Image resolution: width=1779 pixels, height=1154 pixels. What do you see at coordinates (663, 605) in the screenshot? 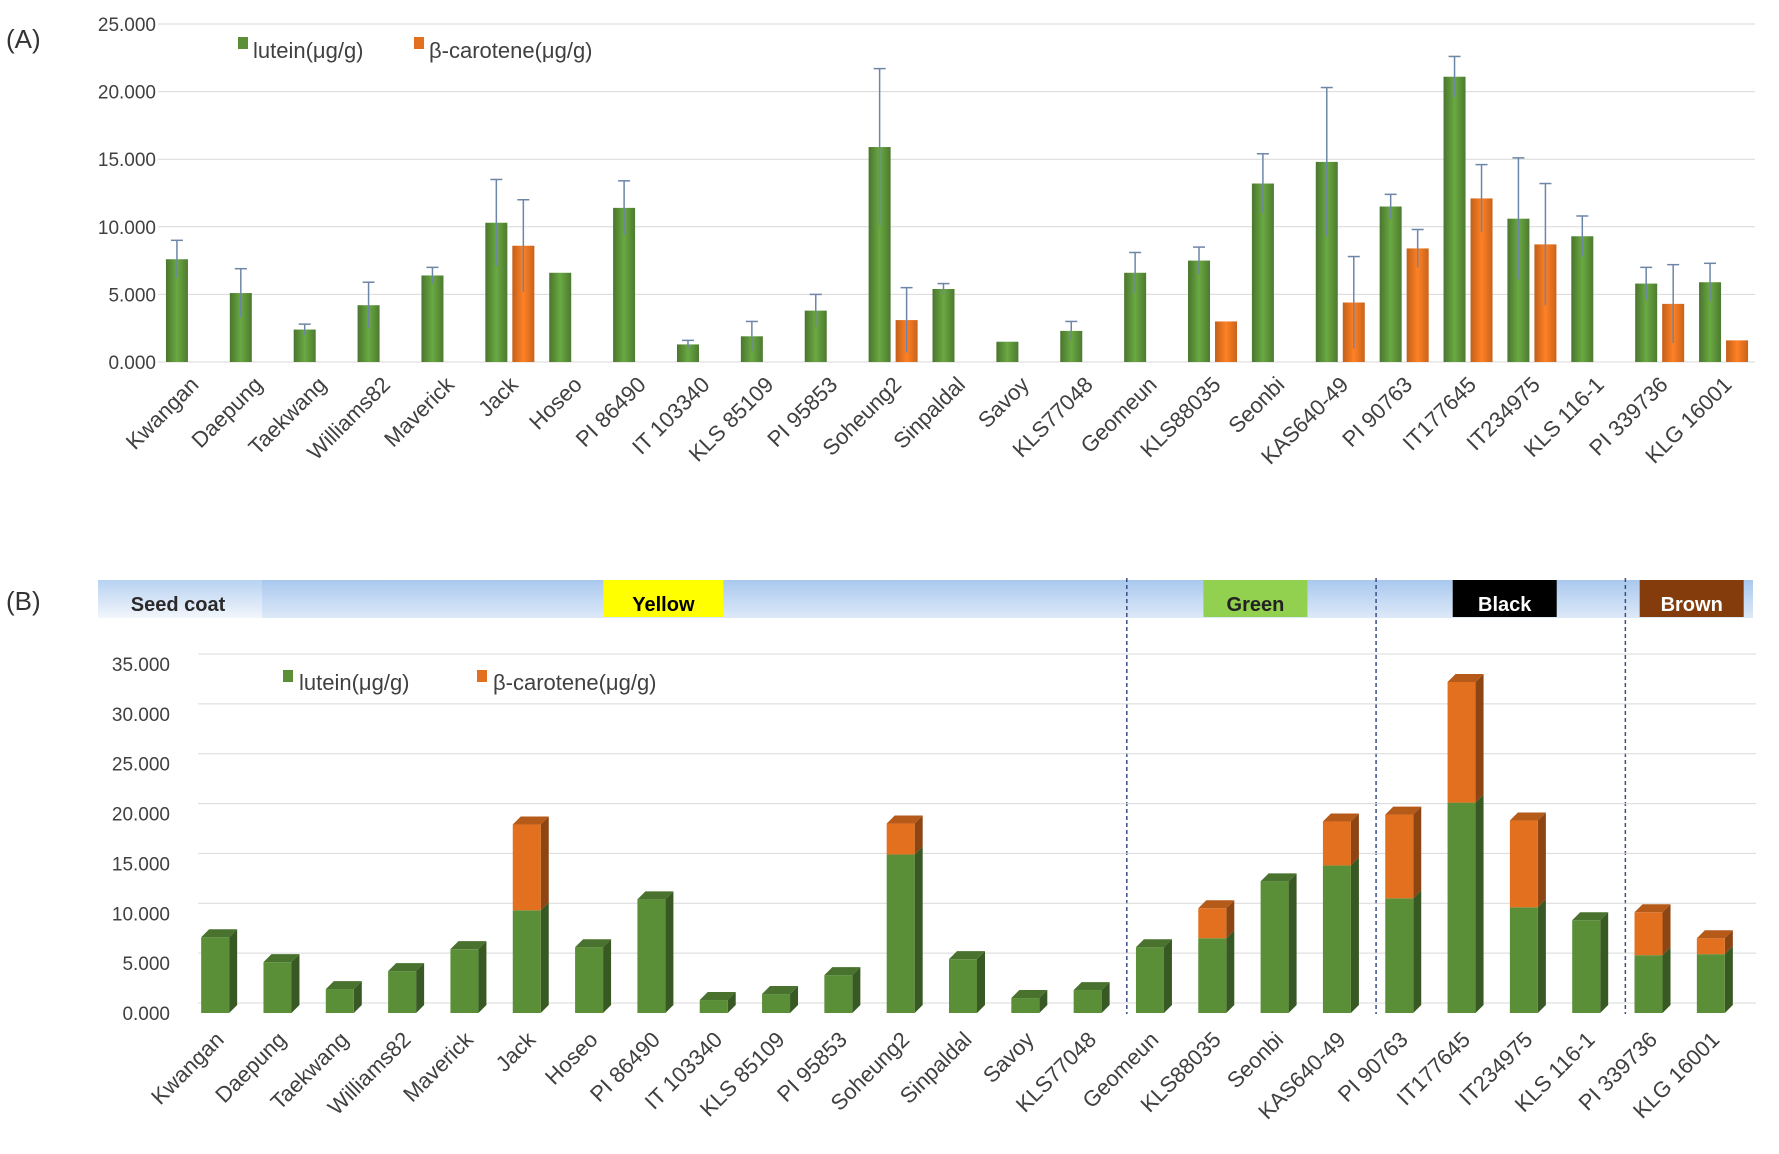
I see `seed-coat-group-label: Yellow` at bounding box center [663, 605].